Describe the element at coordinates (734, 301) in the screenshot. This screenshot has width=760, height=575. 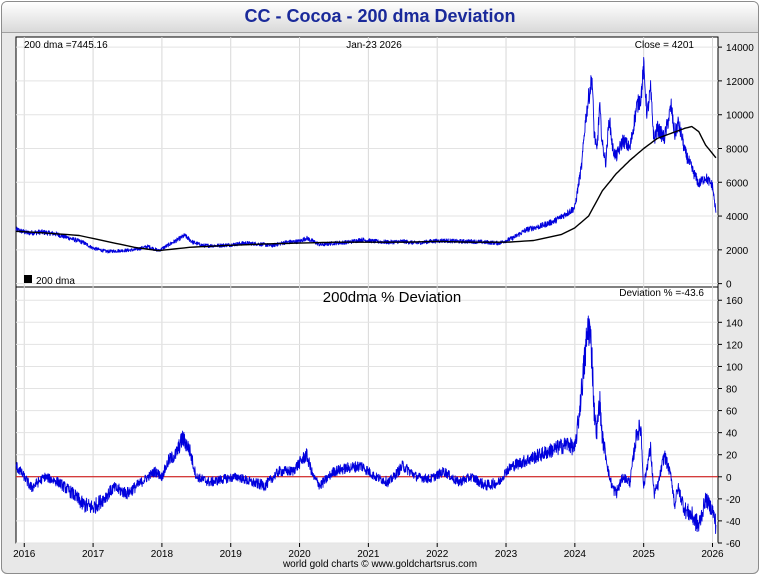
I see `y-tick-label: 160` at that location.